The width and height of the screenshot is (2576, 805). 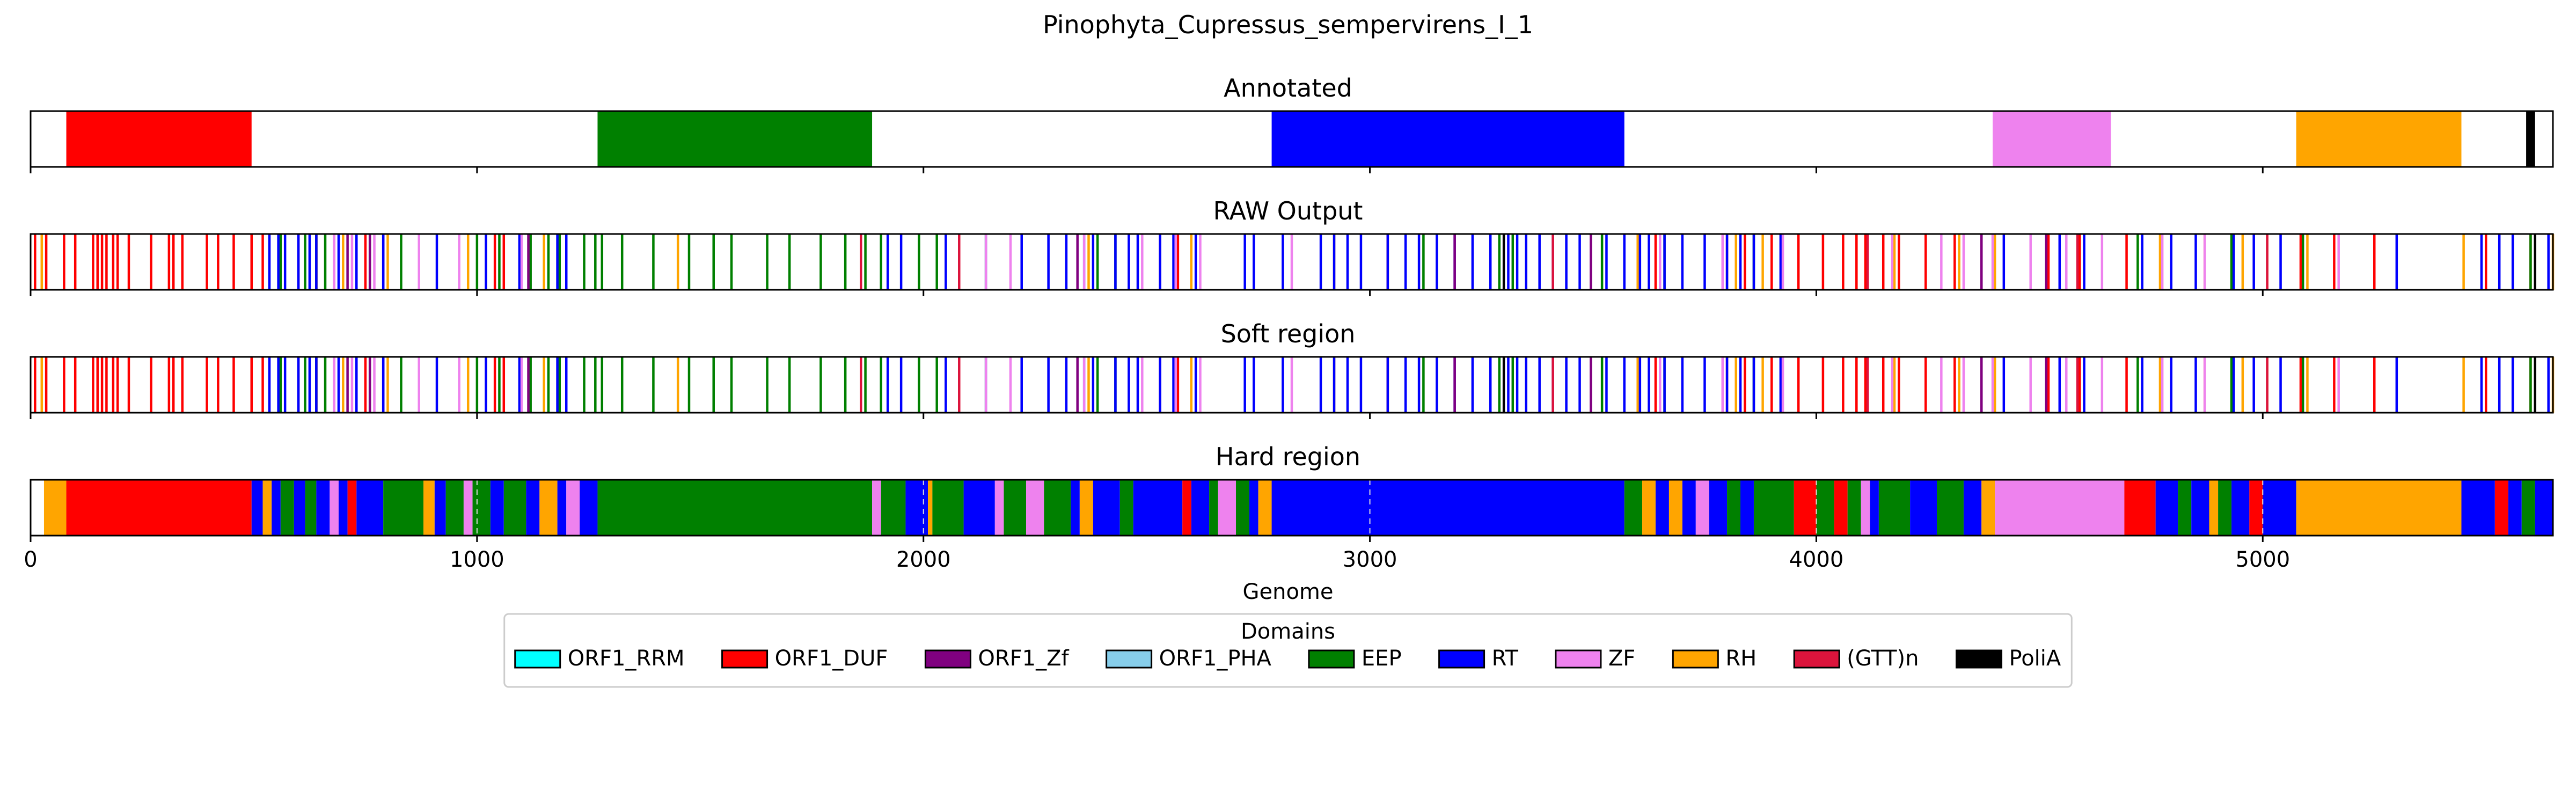 What do you see at coordinates (1621, 658) in the screenshot?
I see `legend-label: ZF` at bounding box center [1621, 658].